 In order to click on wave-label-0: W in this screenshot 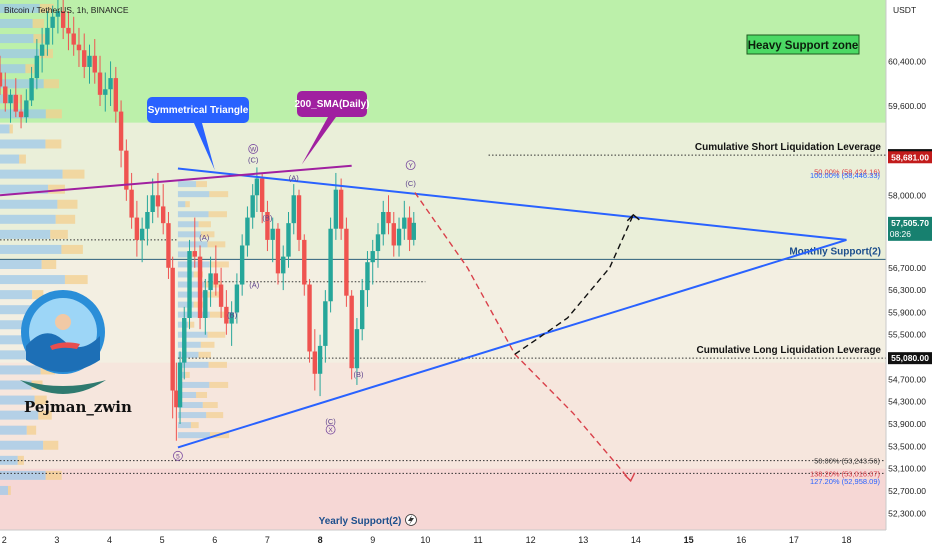, I will do `click(253, 149)`.